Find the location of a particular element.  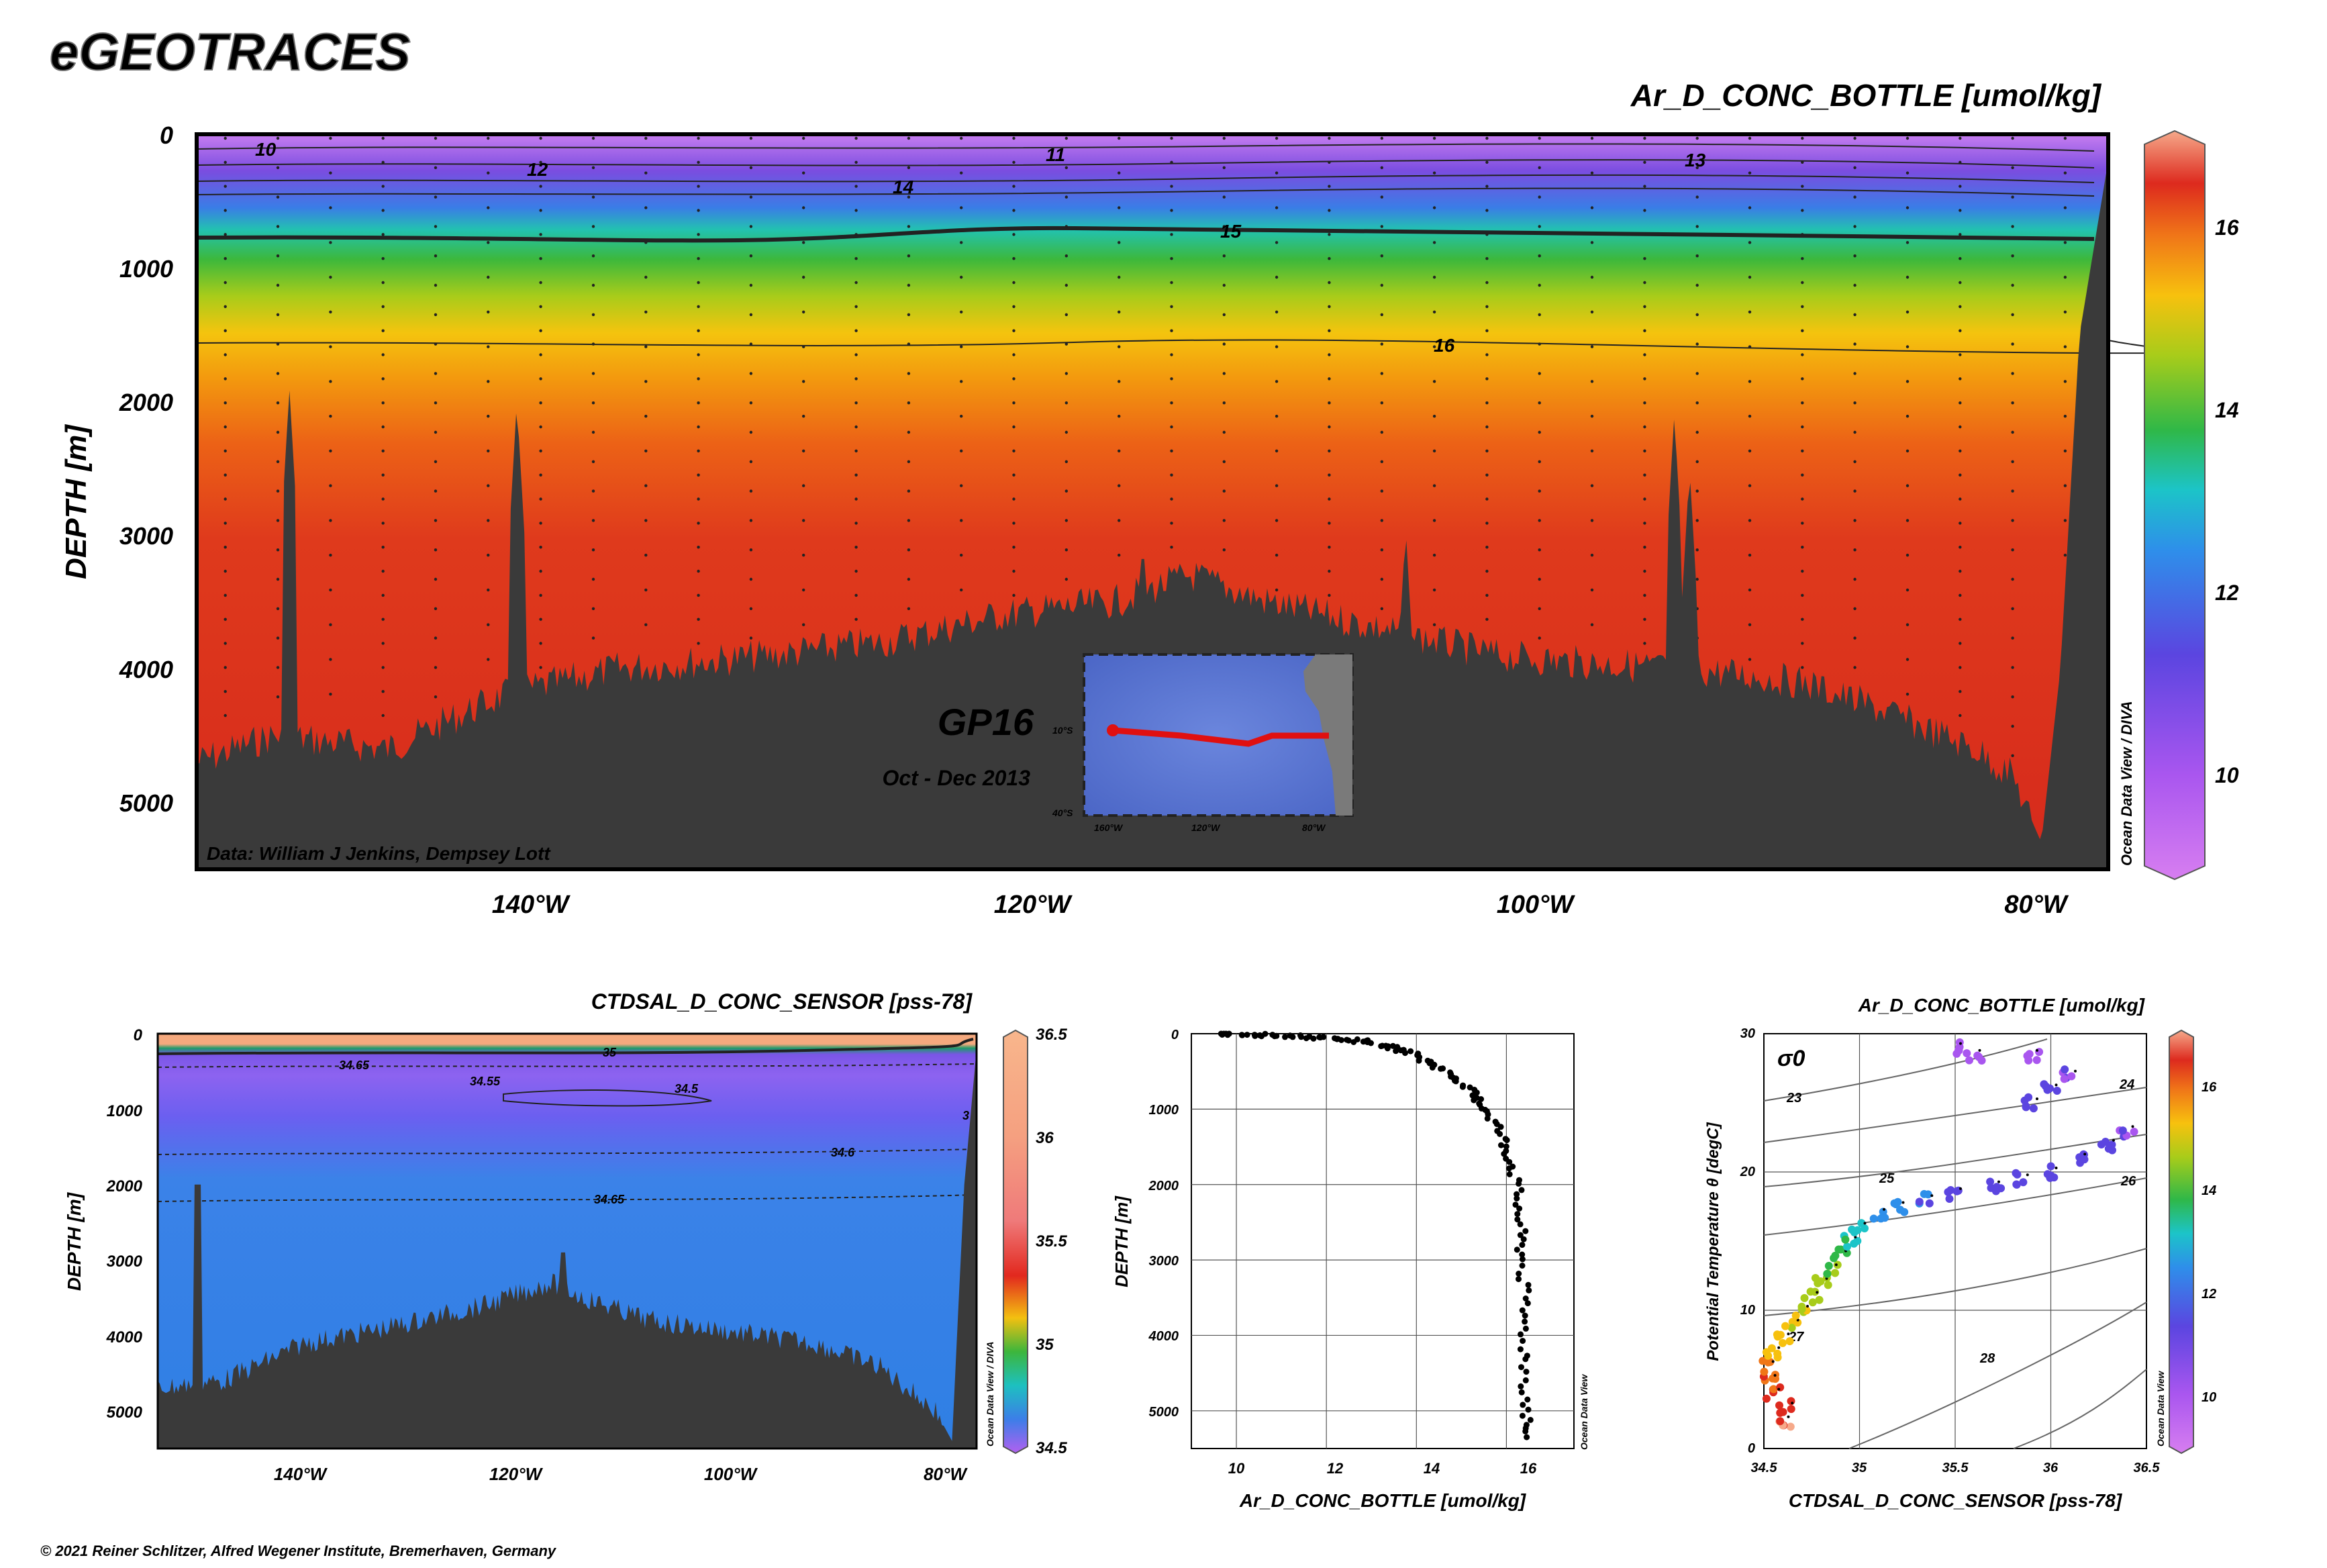

y-tick-label: 1000 is located at coordinates (1164, 1110).